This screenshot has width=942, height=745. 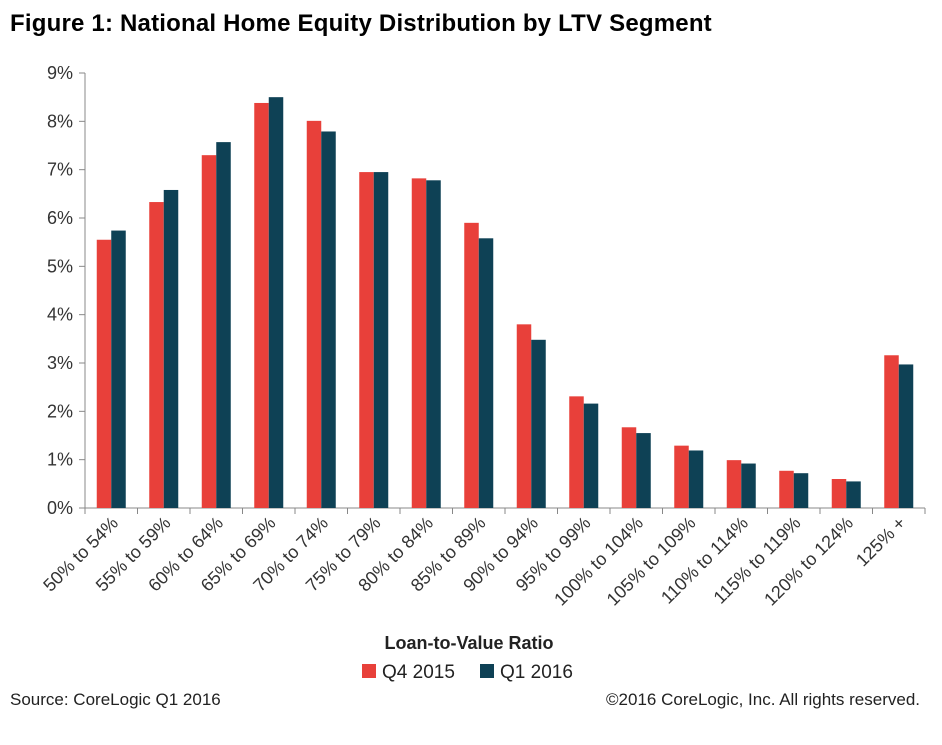 What do you see at coordinates (60, 508) in the screenshot?
I see `y-tick-label: 0%` at bounding box center [60, 508].